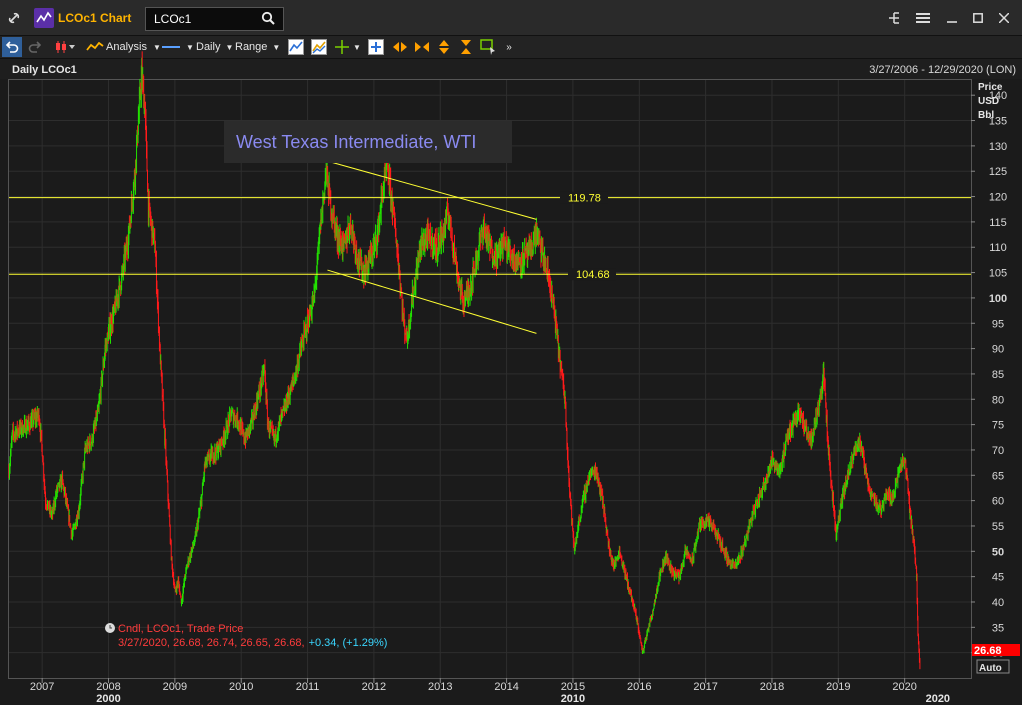 Image resolution: width=1022 pixels, height=705 pixels. I want to click on scroll-left-right-icon, so click(400, 47).